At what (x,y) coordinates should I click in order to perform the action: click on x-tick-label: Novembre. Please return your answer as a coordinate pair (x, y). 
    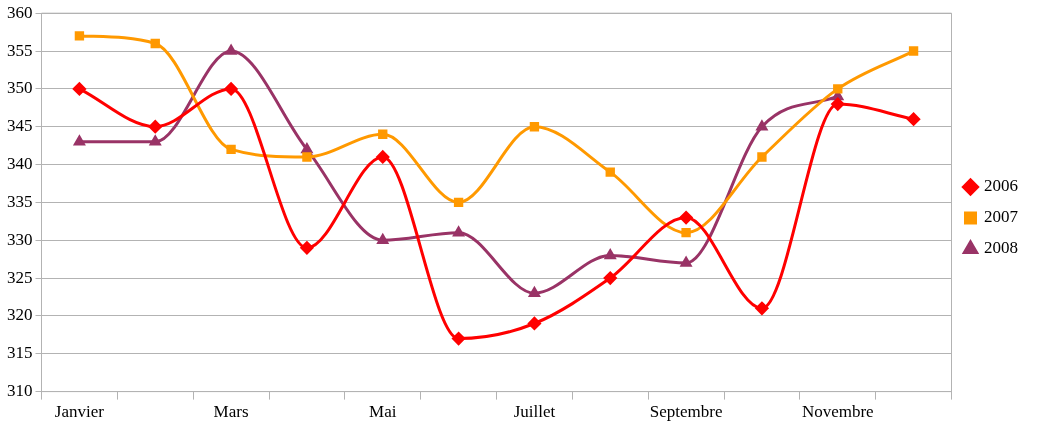
    Looking at the image, I should click on (837, 412).